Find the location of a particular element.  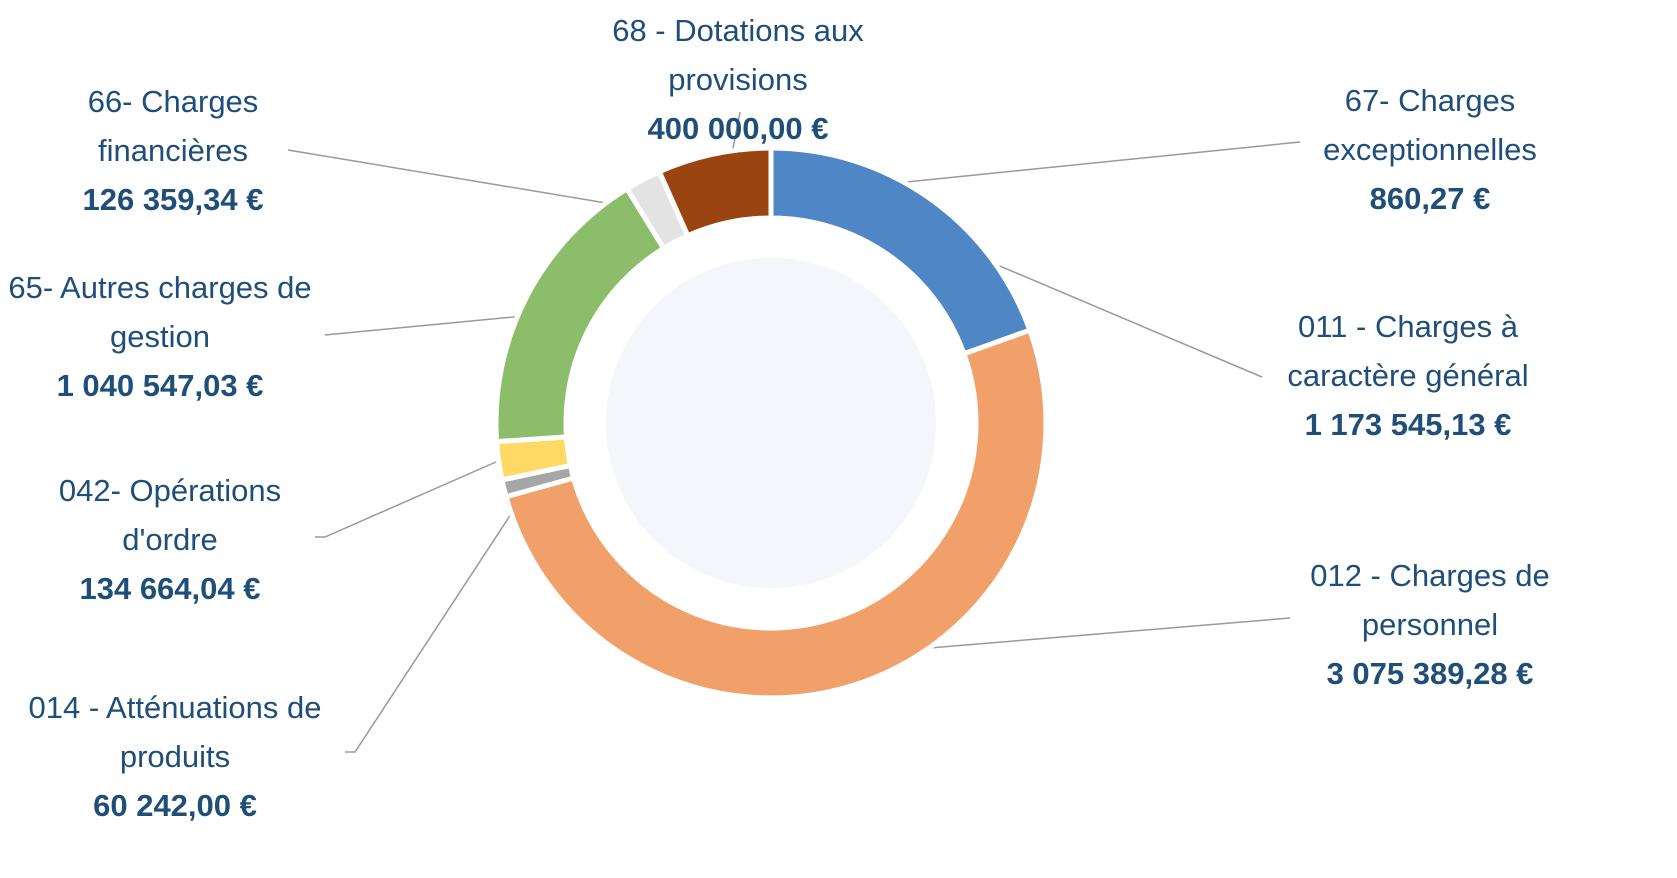

label: 66- Charges financières 126 359,34 € is located at coordinates (173, 150).